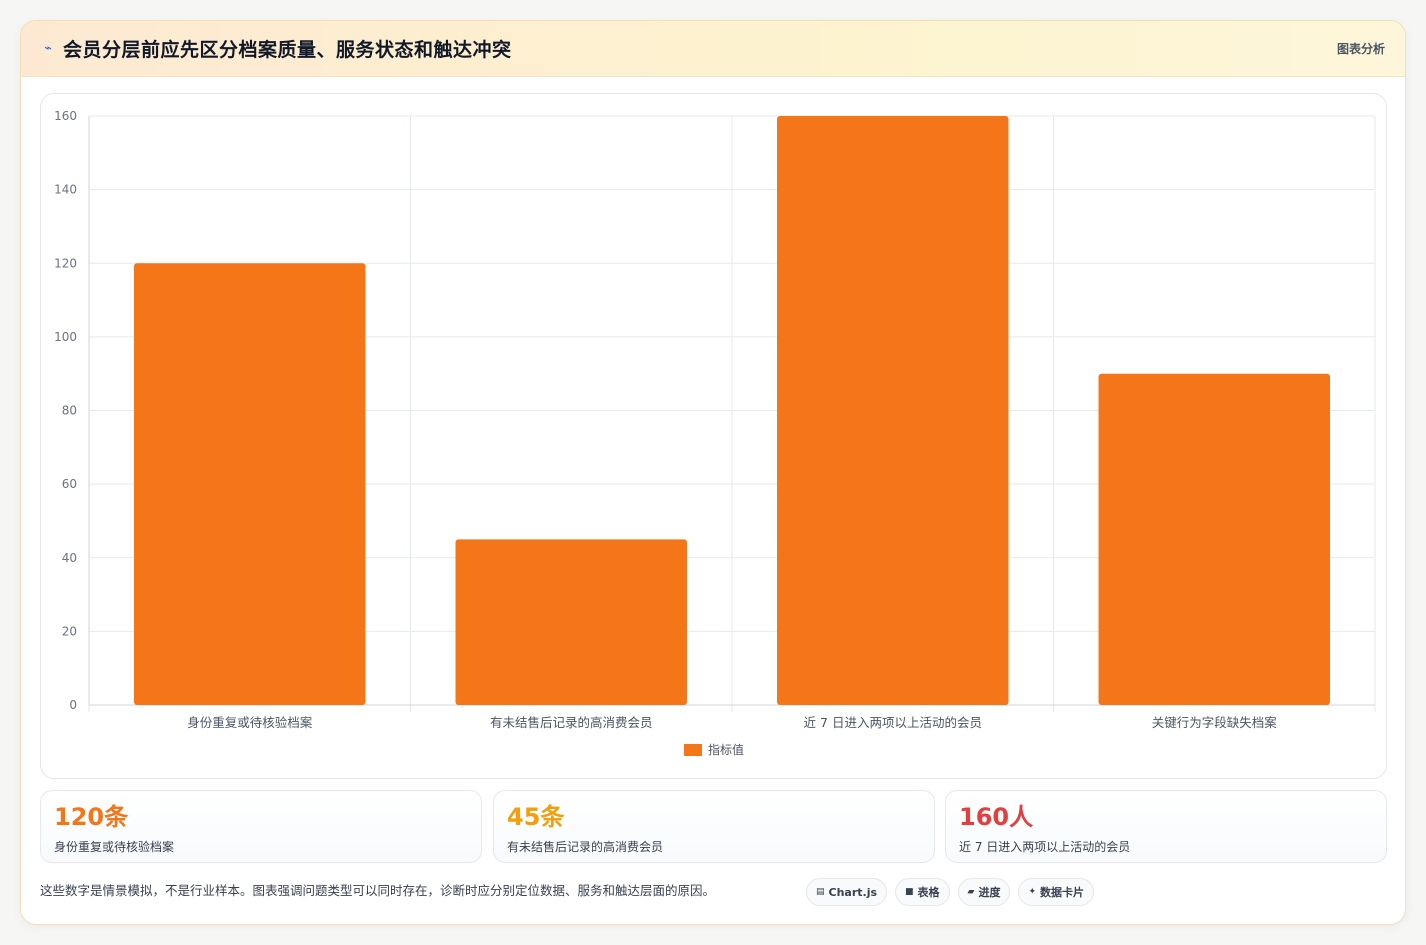  I want to click on stat-label: 有未结售后记录的高消费会员, so click(585, 847).